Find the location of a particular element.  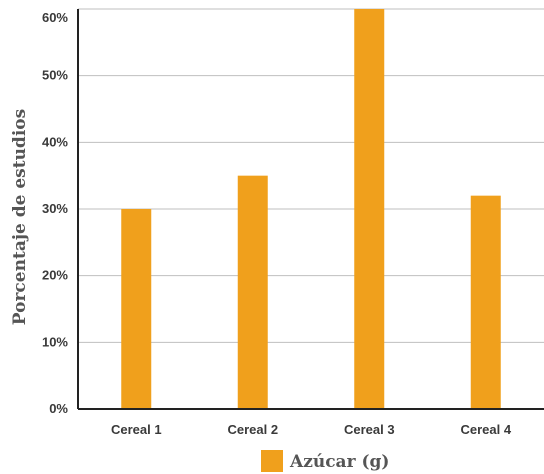

x-tick-label: Cereal 2 is located at coordinates (252, 429).